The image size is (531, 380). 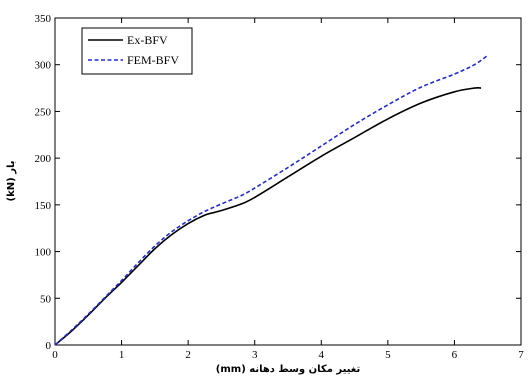 What do you see at coordinates (153, 60) in the screenshot?
I see `legend-label-fem-bfv: FEM-BFV` at bounding box center [153, 60].